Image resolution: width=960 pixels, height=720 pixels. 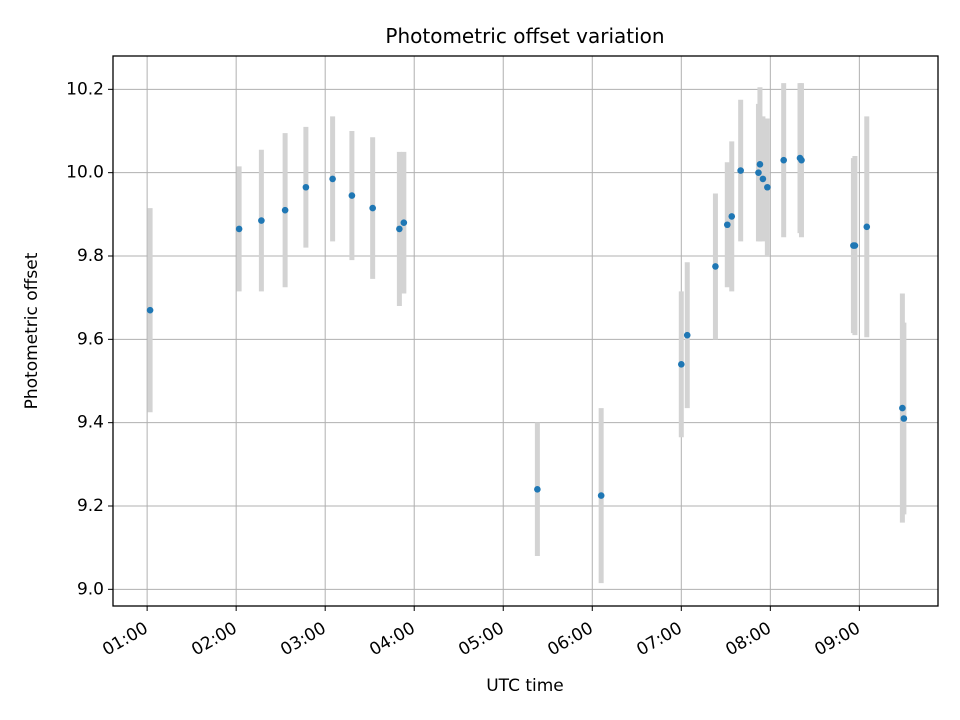 What do you see at coordinates (32, 330) in the screenshot?
I see `y-axis-title: Photometric offset` at bounding box center [32, 330].